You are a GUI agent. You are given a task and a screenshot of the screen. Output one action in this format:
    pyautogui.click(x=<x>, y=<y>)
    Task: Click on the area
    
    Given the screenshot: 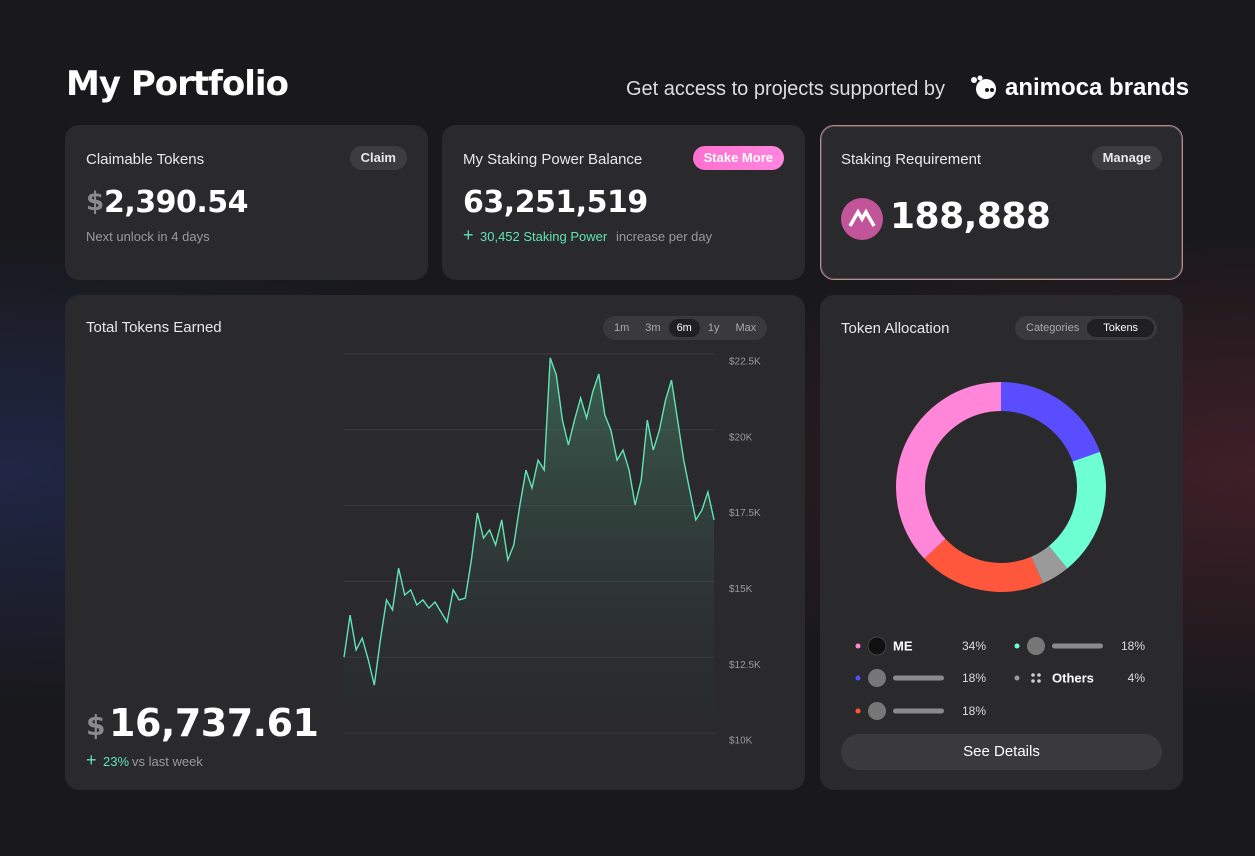 What is the action you would take?
    pyautogui.click(x=529, y=545)
    